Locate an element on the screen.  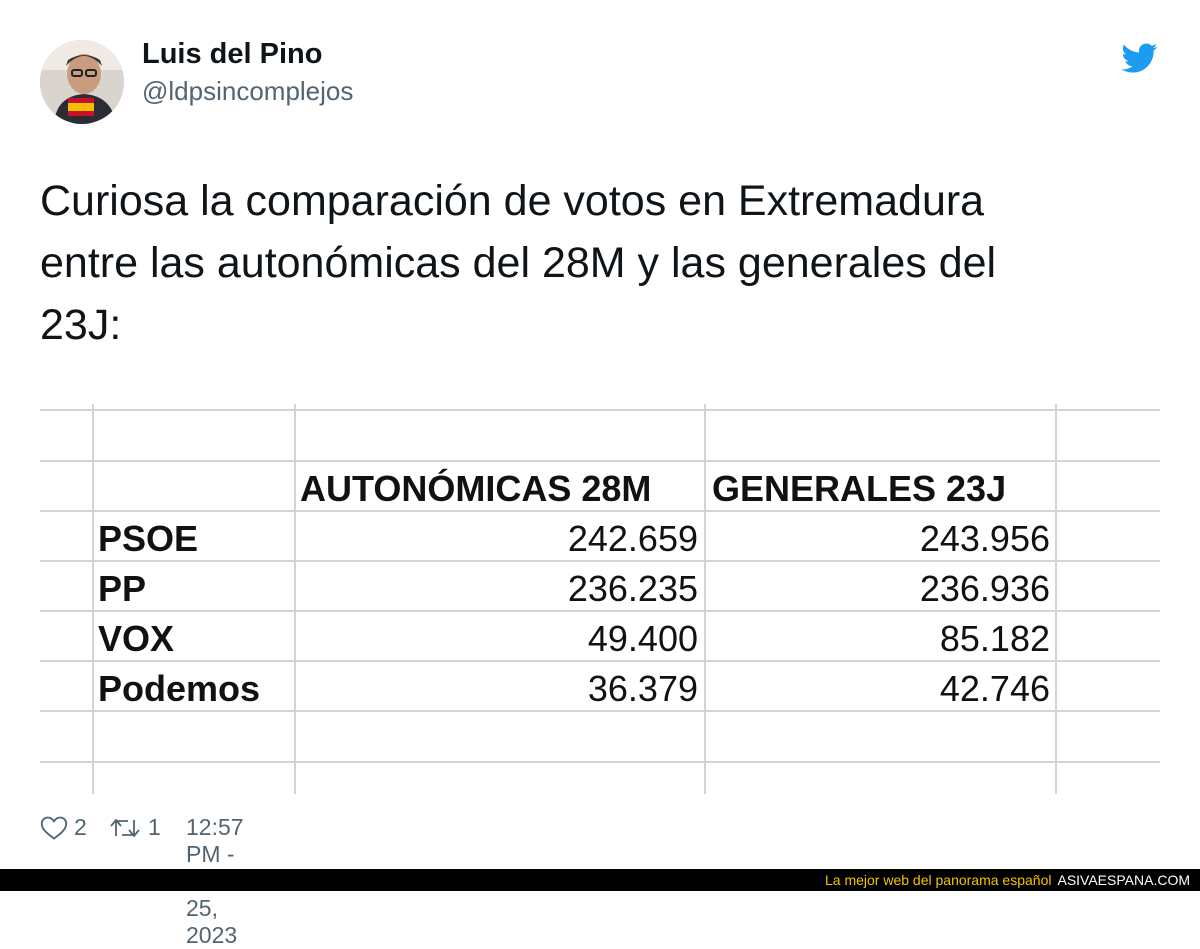
cell-value: 42.746 is located at coordinates (994, 688).